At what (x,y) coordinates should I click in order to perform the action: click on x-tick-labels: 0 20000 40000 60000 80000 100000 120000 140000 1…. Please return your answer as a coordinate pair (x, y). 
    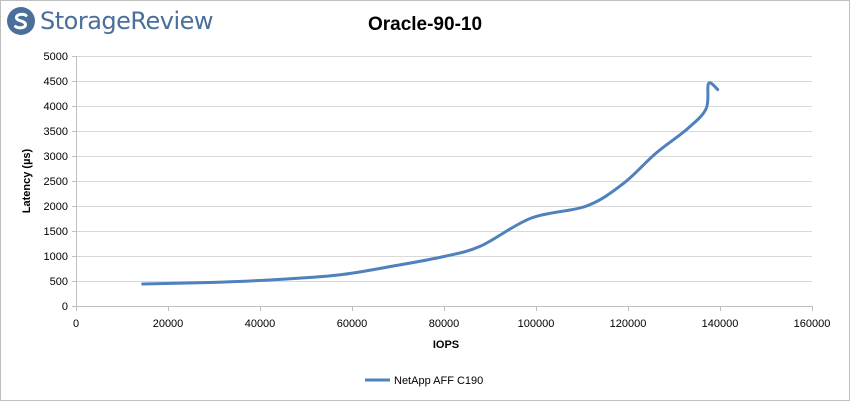
    Looking at the image, I should click on (451, 324).